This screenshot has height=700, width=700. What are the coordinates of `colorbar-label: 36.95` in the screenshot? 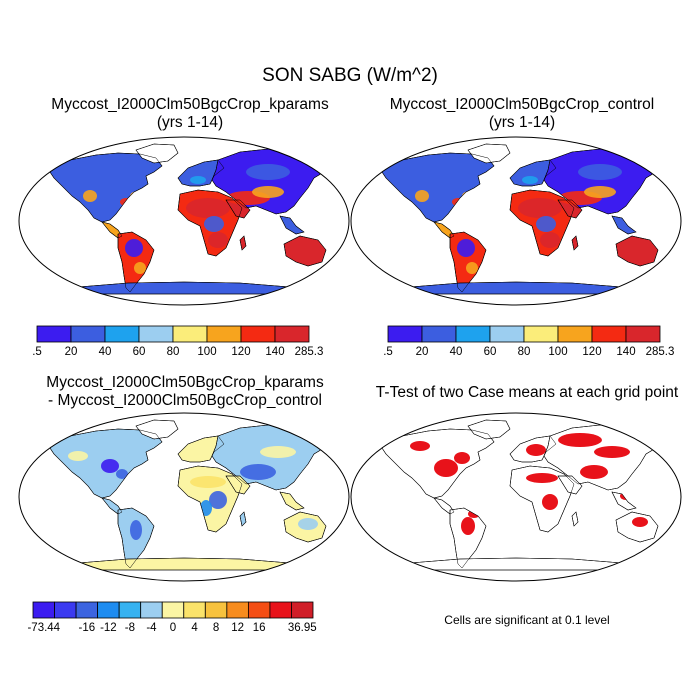 It's located at (302, 628).